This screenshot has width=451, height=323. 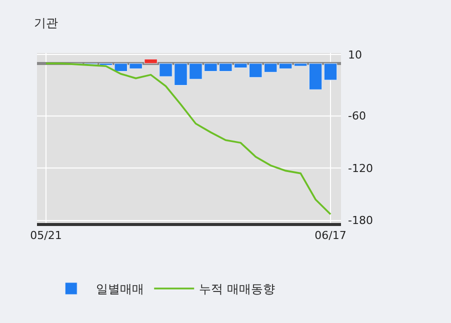 What do you see at coordinates (360, 168) in the screenshot?
I see `y-tick-label: -120` at bounding box center [360, 168].